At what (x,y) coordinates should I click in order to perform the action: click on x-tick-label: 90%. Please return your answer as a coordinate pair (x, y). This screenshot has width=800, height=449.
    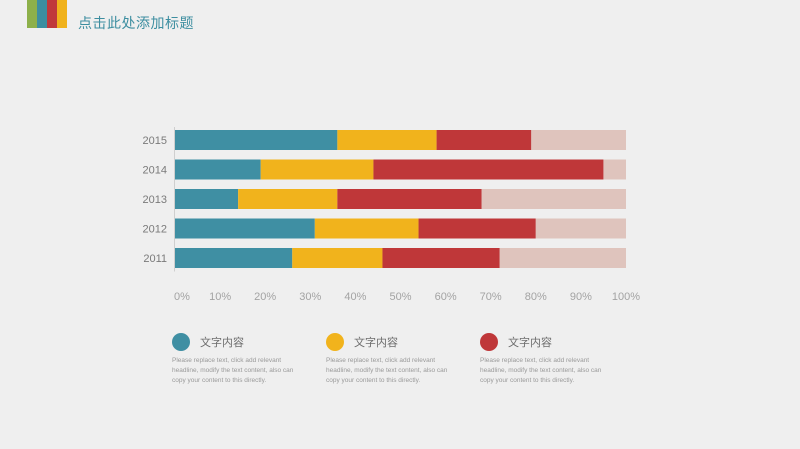
    Looking at the image, I should click on (581, 297).